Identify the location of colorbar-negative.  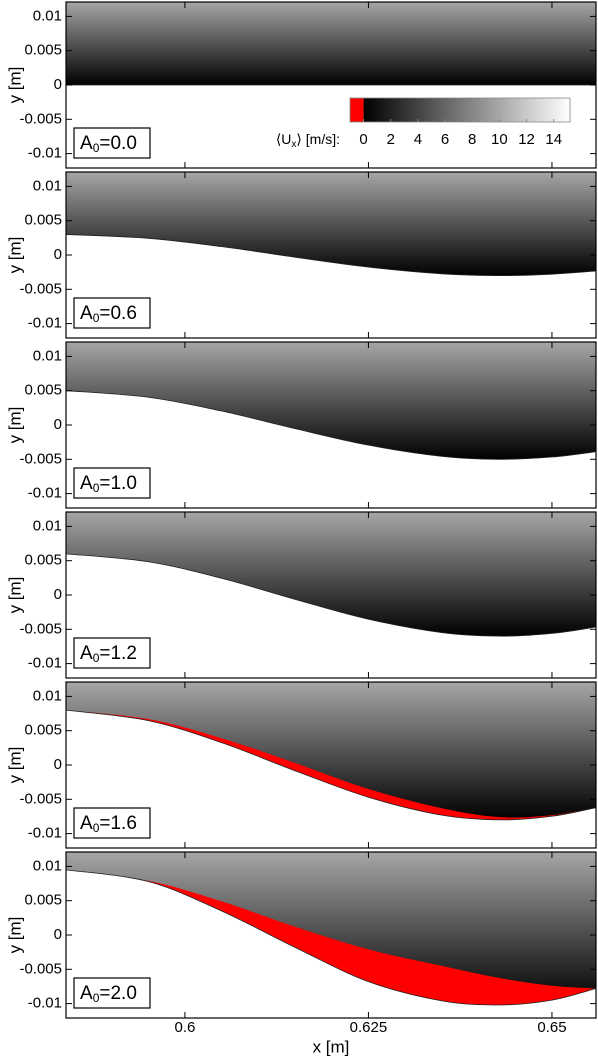
(357, 110).